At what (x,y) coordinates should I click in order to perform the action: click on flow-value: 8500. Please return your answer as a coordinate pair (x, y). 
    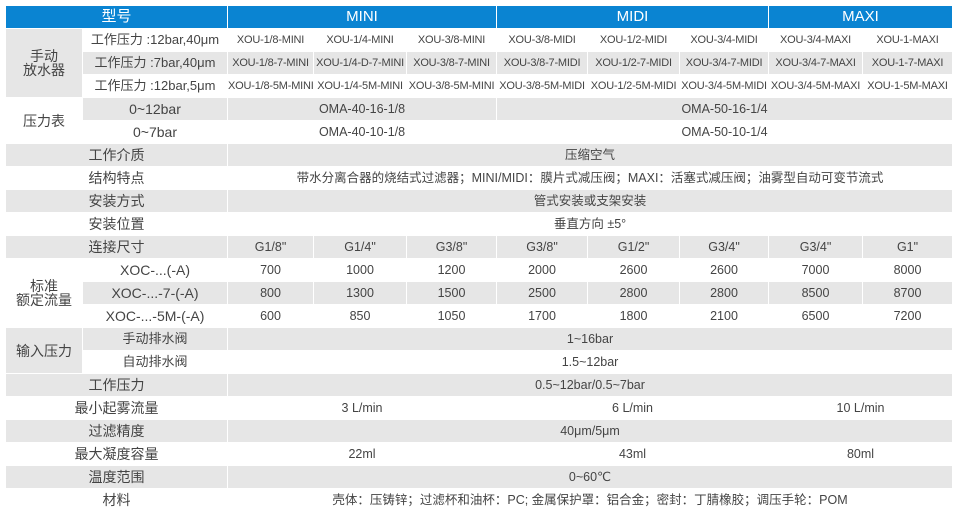
    Looking at the image, I should click on (816, 293).